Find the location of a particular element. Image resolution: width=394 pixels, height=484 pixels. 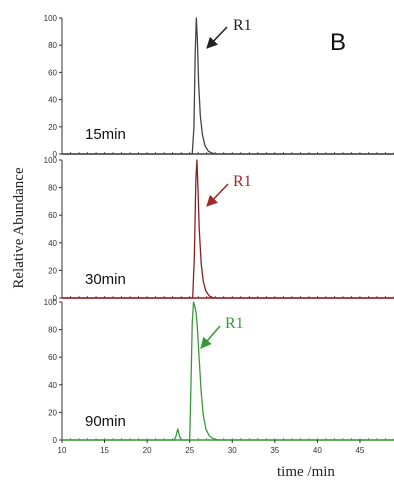

series-label: 90min is located at coordinates (105, 421).